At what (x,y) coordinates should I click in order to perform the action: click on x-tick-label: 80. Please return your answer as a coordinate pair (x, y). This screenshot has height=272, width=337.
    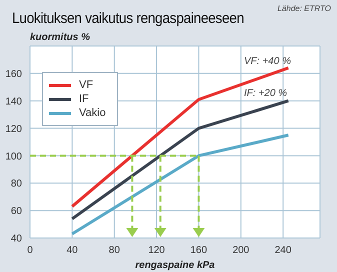
    Looking at the image, I should click on (114, 250).